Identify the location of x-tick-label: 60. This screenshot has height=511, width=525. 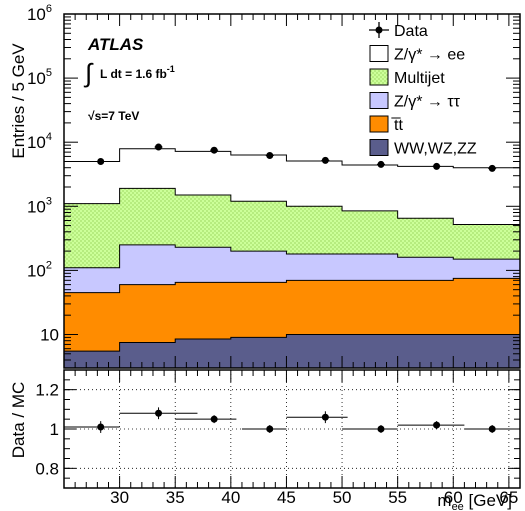
(453, 497).